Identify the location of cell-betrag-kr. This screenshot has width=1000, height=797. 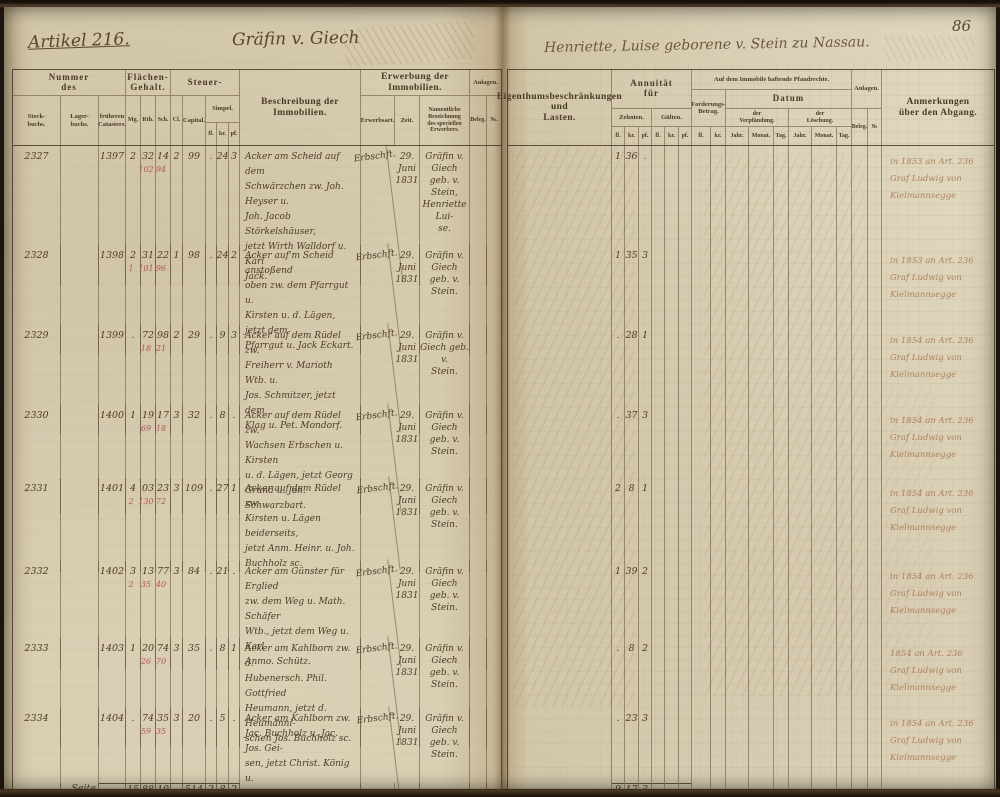
(718, 519).